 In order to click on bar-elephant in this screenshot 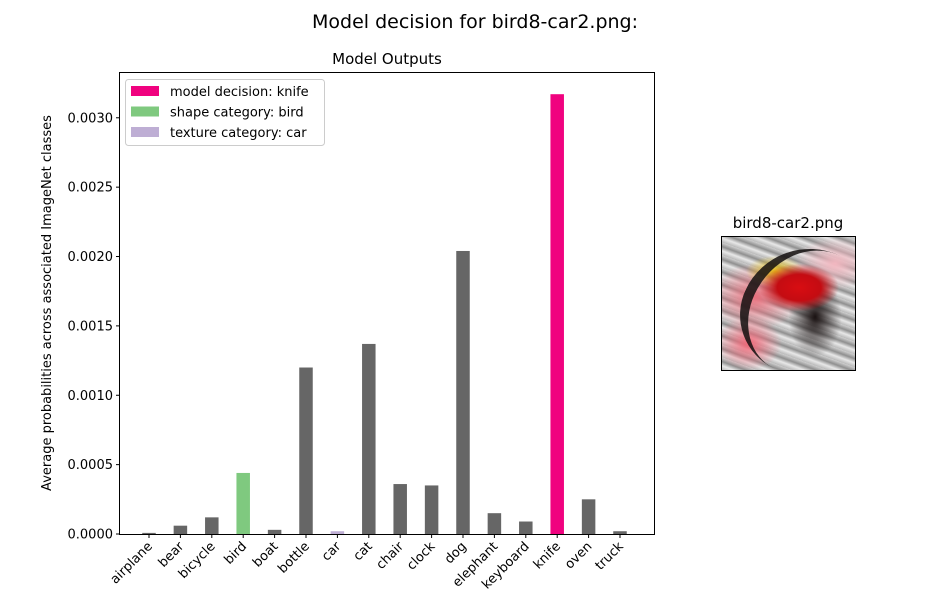, I will do `click(494, 523)`.